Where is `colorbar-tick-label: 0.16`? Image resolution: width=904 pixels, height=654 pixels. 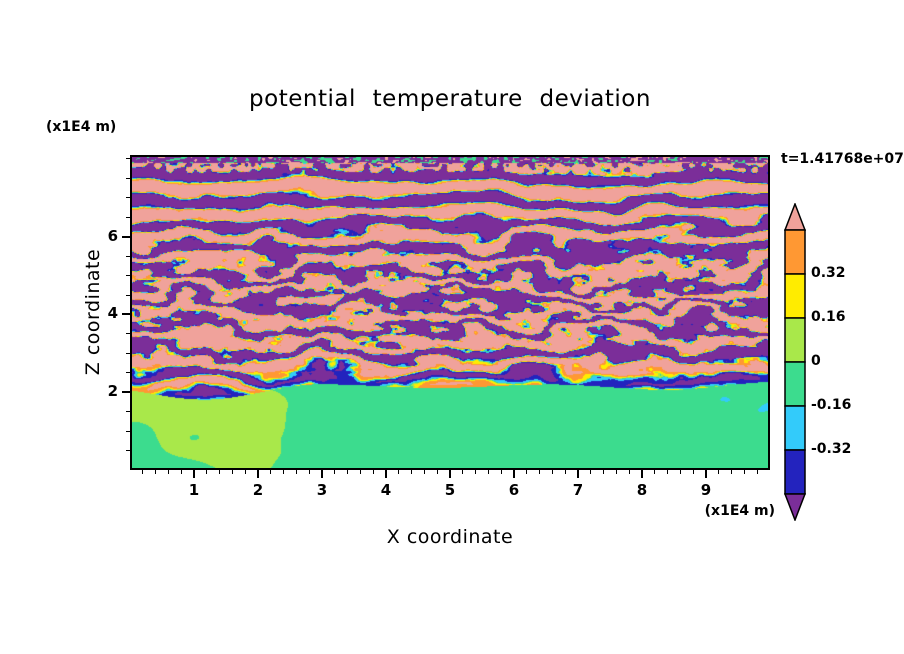 colorbar-tick-label: 0.16 is located at coordinates (828, 317).